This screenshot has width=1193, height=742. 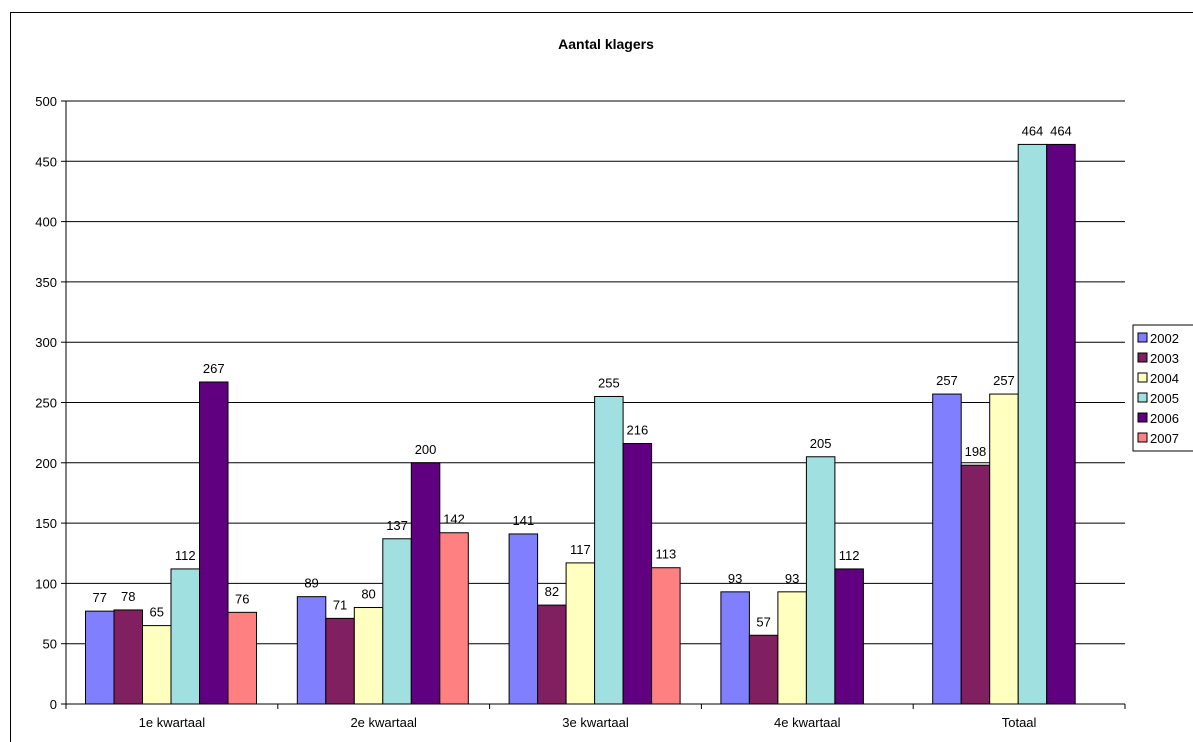 I want to click on y-tick-label: 100, so click(x=46, y=583).